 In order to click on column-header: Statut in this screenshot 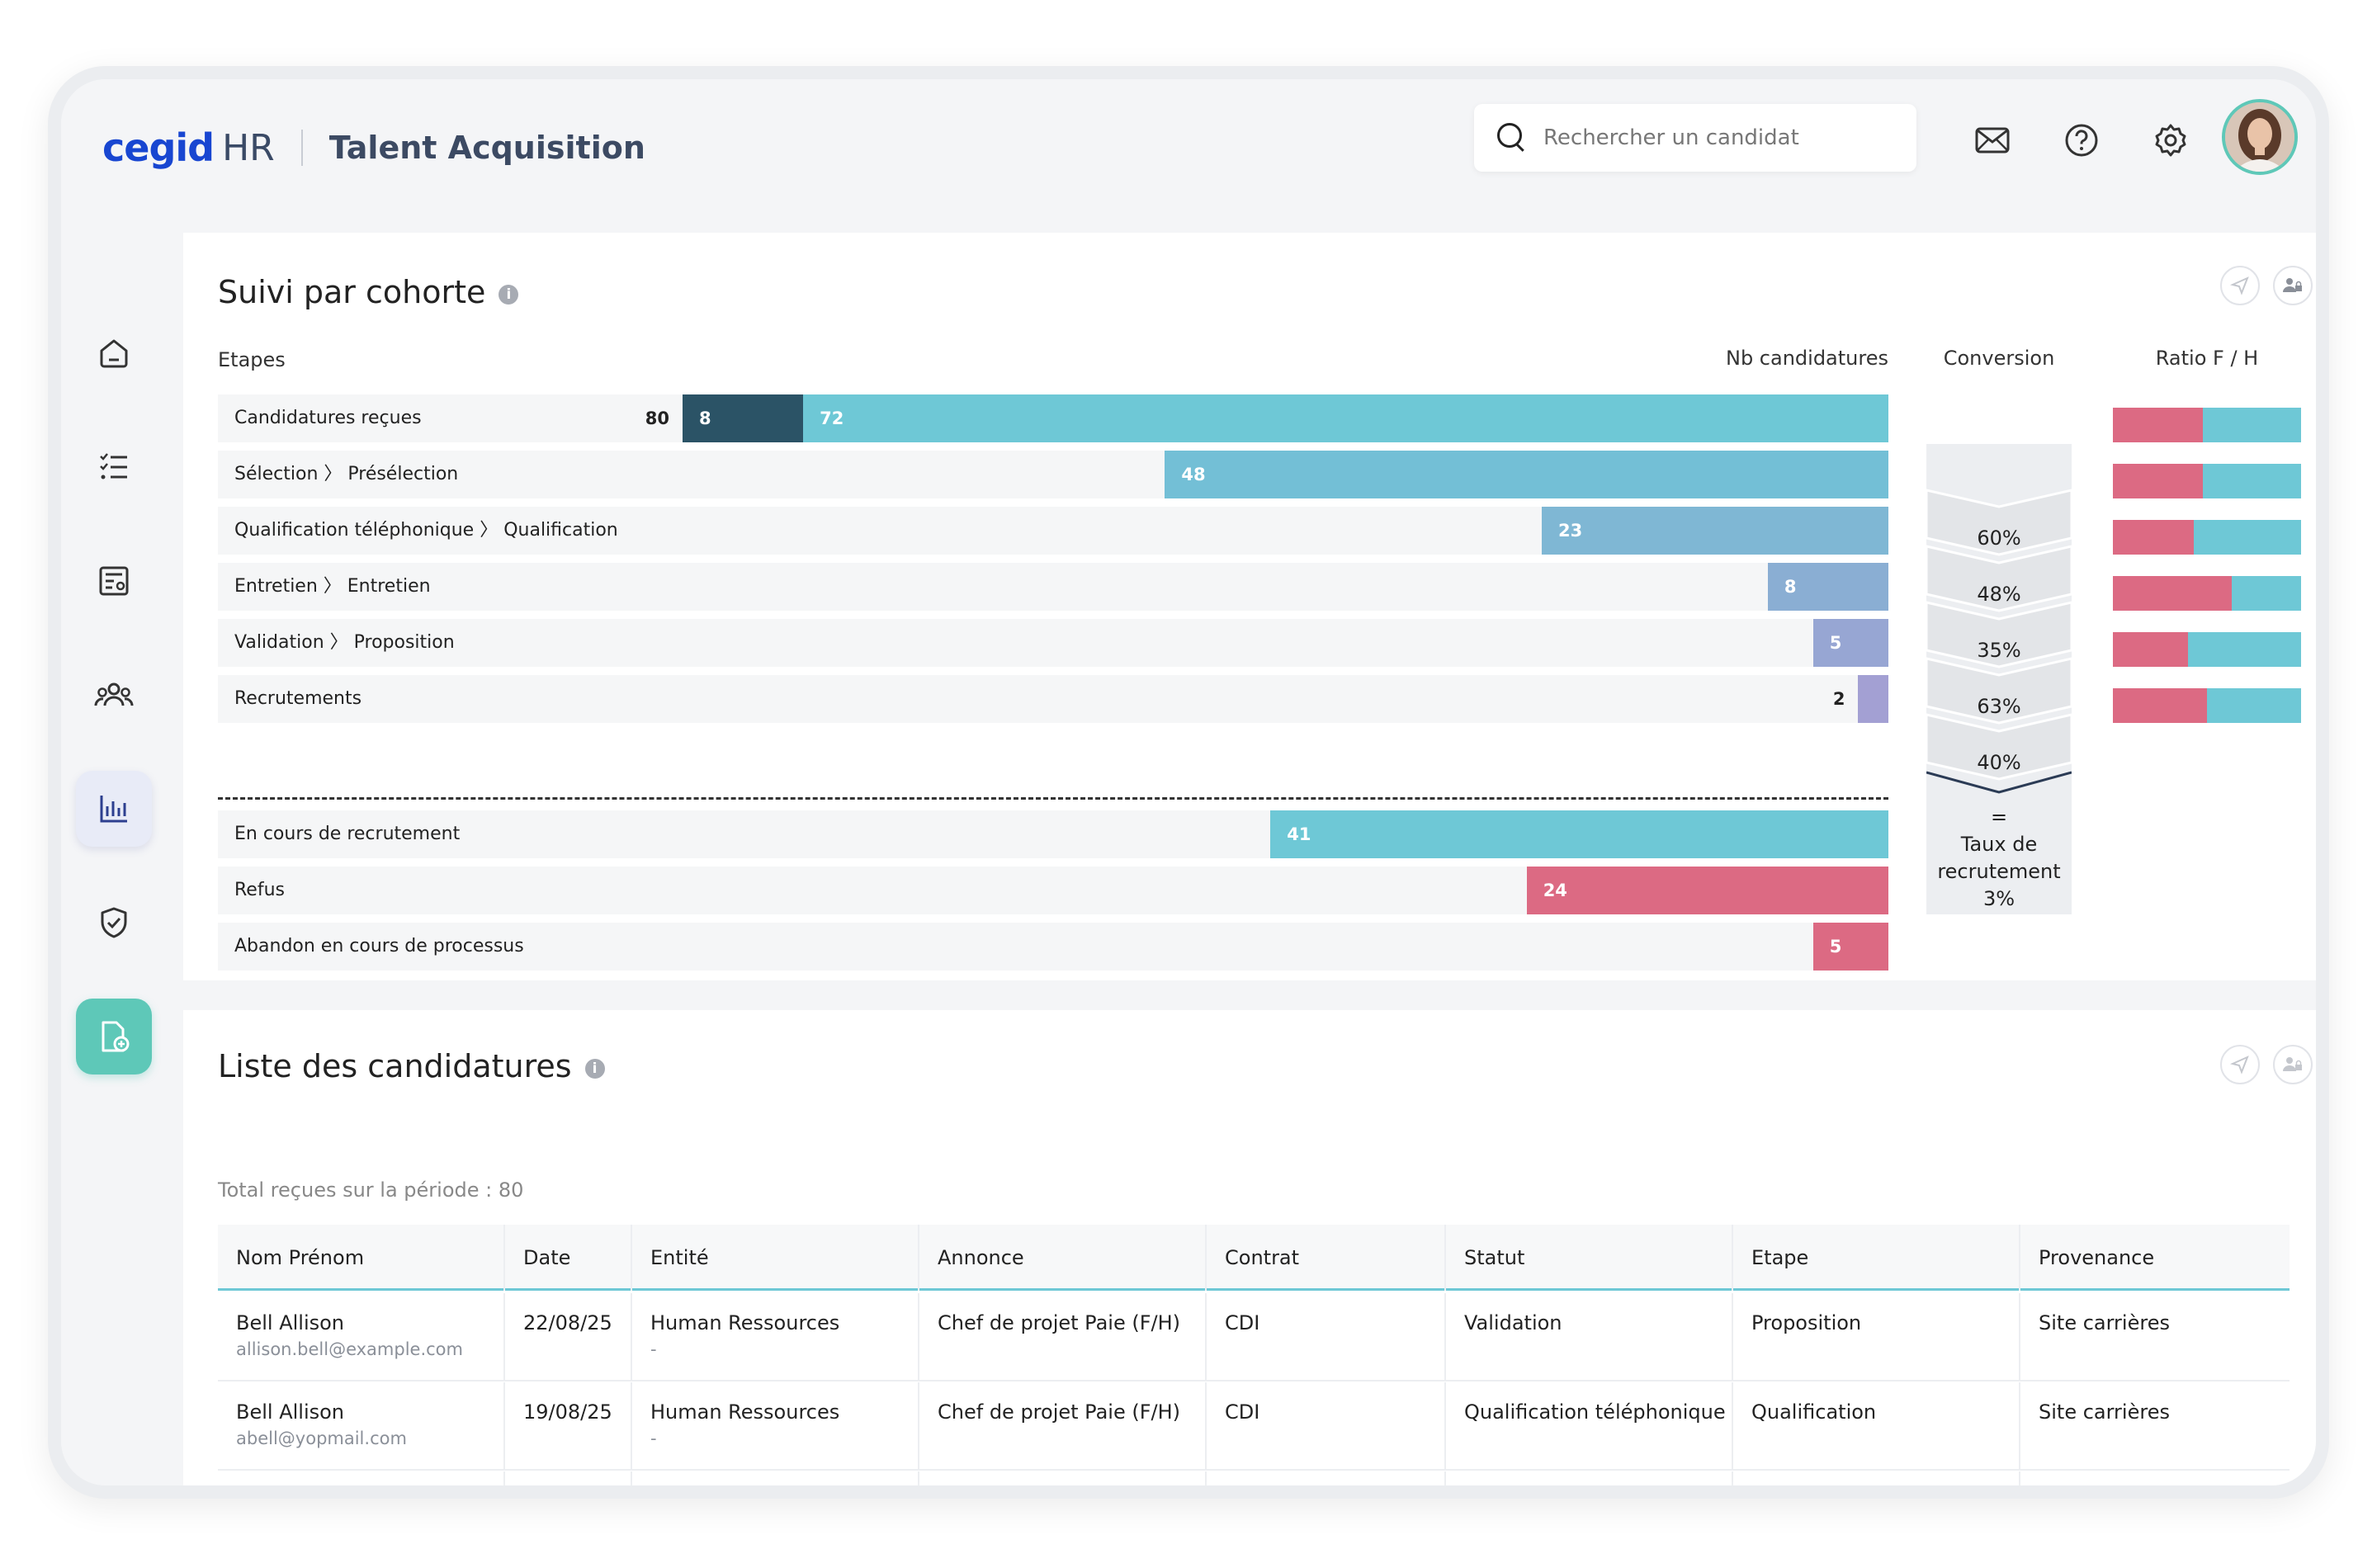, I will do `click(1589, 1258)`.